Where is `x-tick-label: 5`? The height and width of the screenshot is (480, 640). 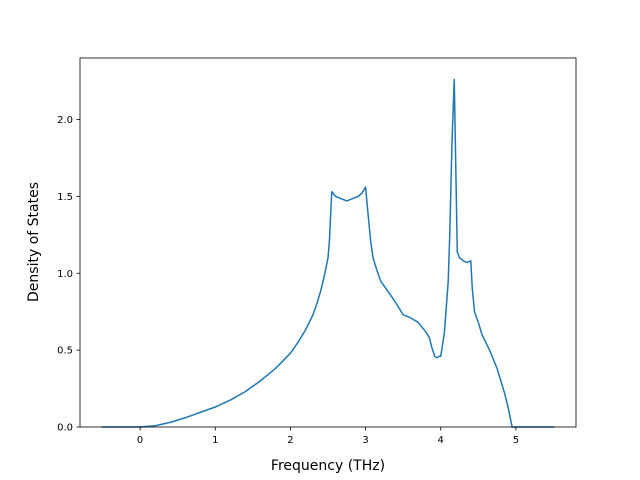
x-tick-label: 5 is located at coordinates (516, 440).